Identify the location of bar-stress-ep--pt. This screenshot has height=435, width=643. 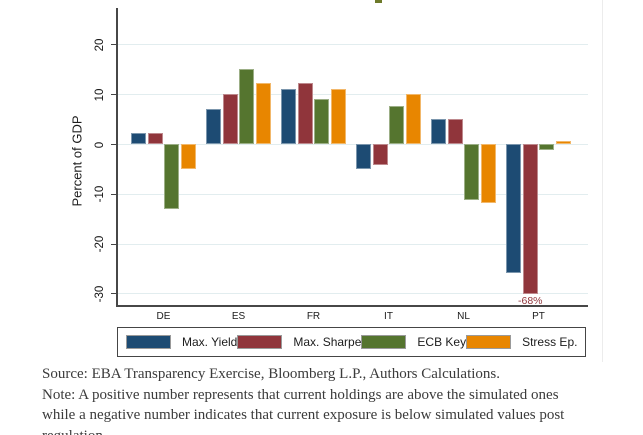
(563, 142).